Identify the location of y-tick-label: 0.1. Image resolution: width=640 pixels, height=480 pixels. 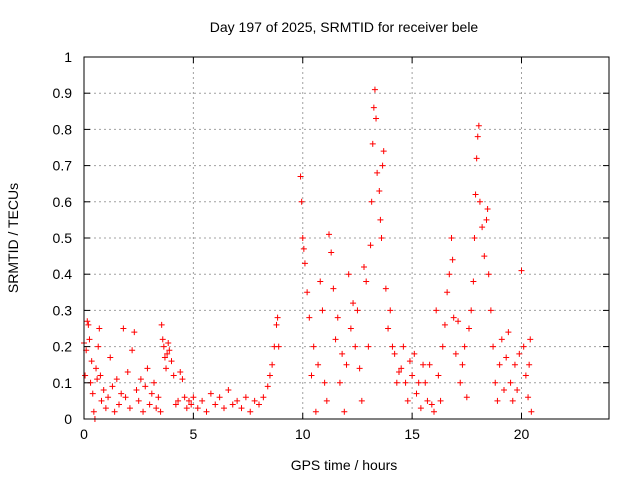
(63, 383).